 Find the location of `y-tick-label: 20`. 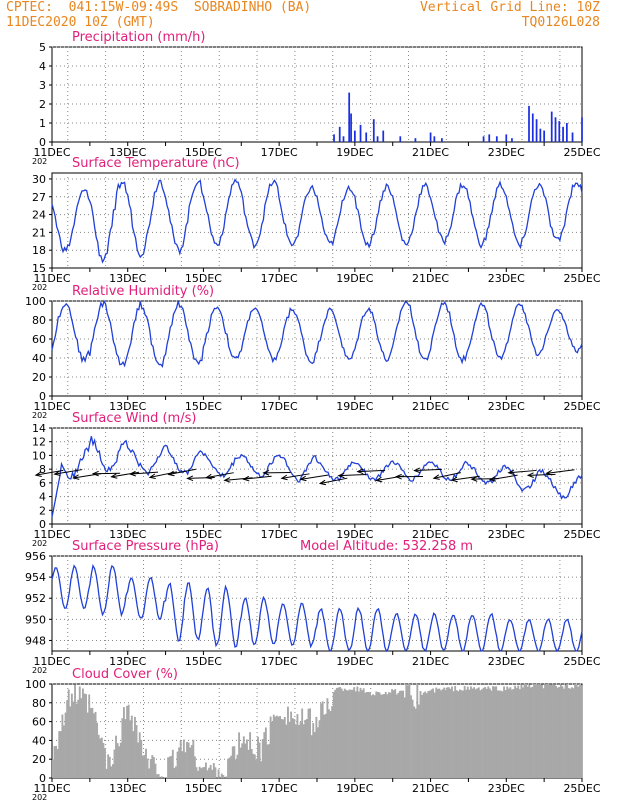

y-tick-label: 20 is located at coordinates (39, 759).